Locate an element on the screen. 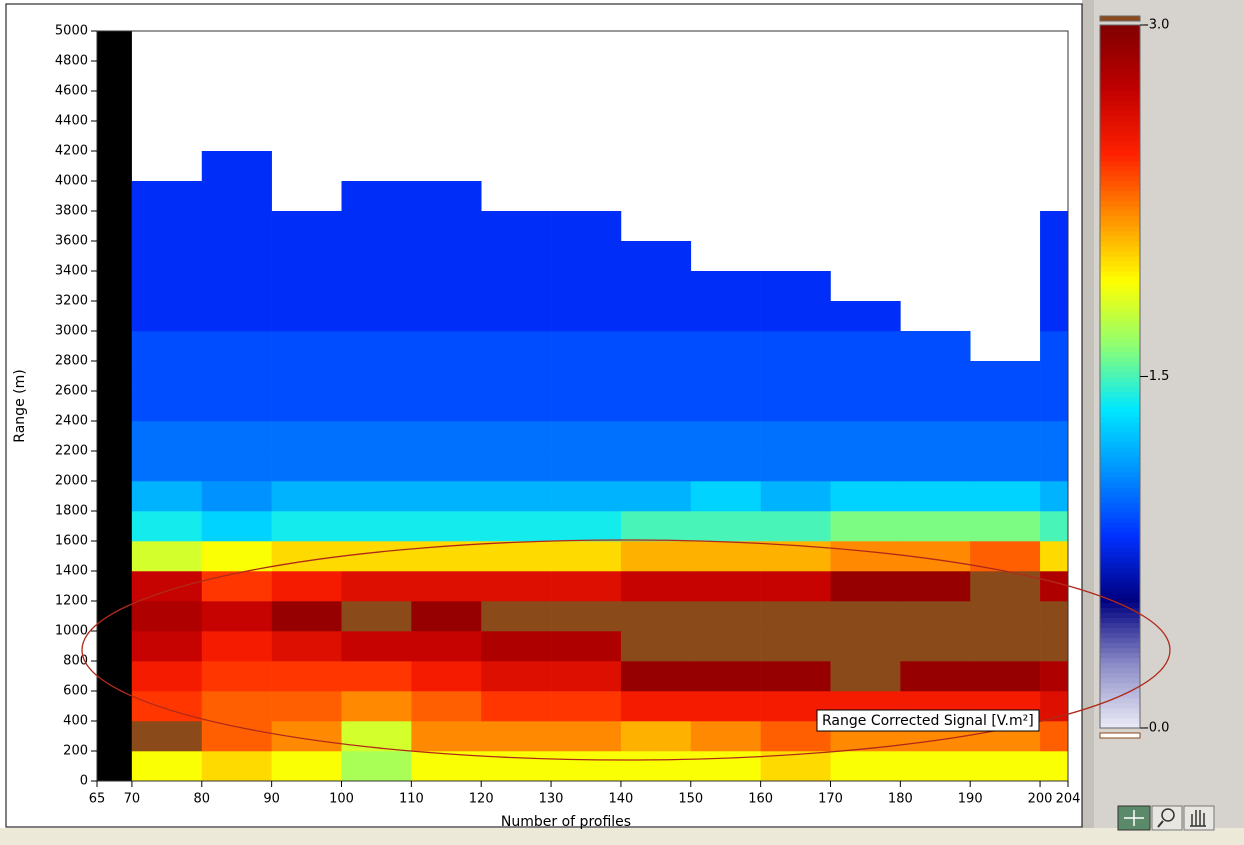 The width and height of the screenshot is (1244, 845). y-tick-label: 4400 is located at coordinates (71, 121).